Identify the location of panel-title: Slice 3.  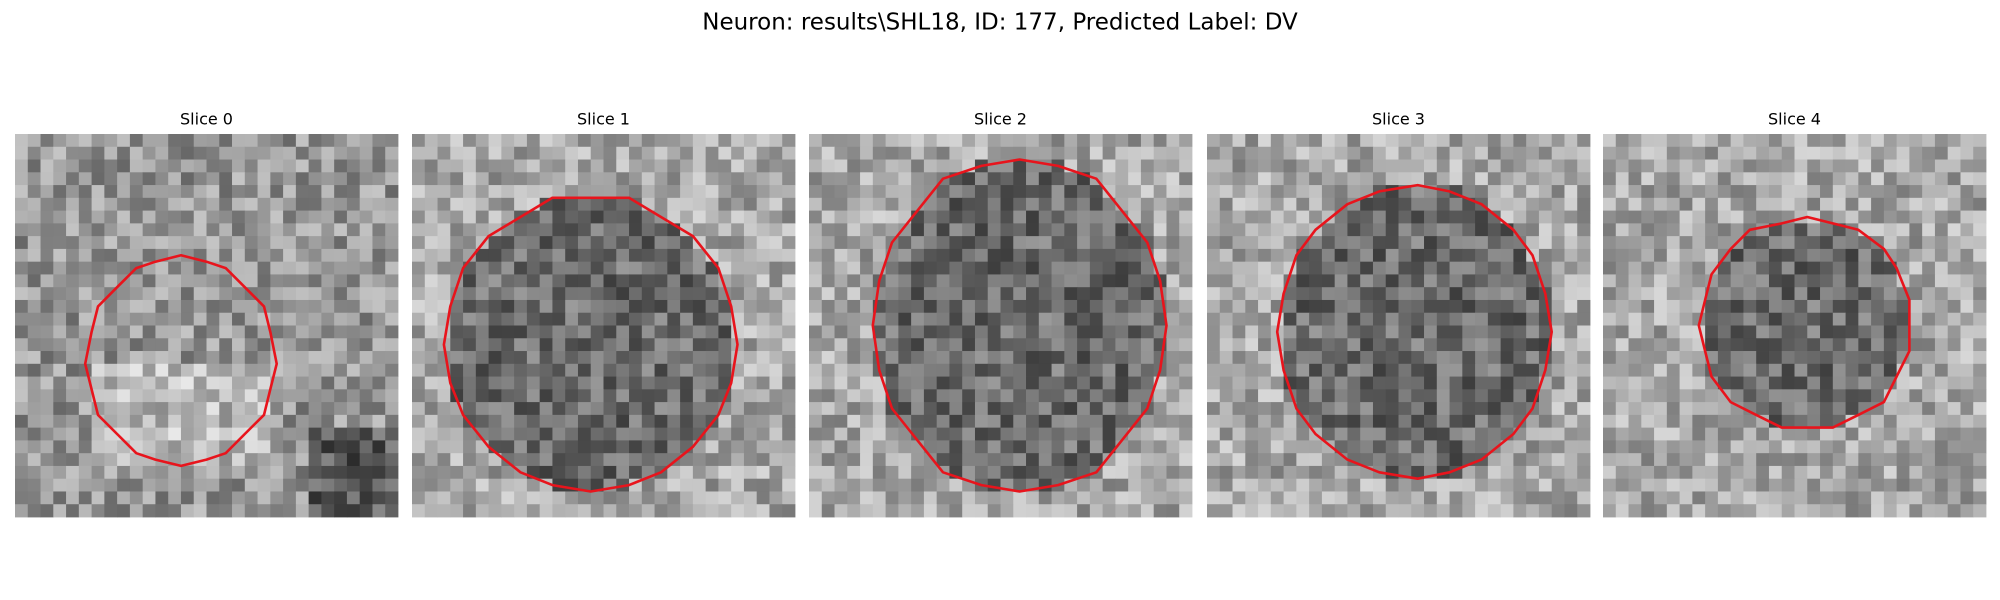
(1398, 119).